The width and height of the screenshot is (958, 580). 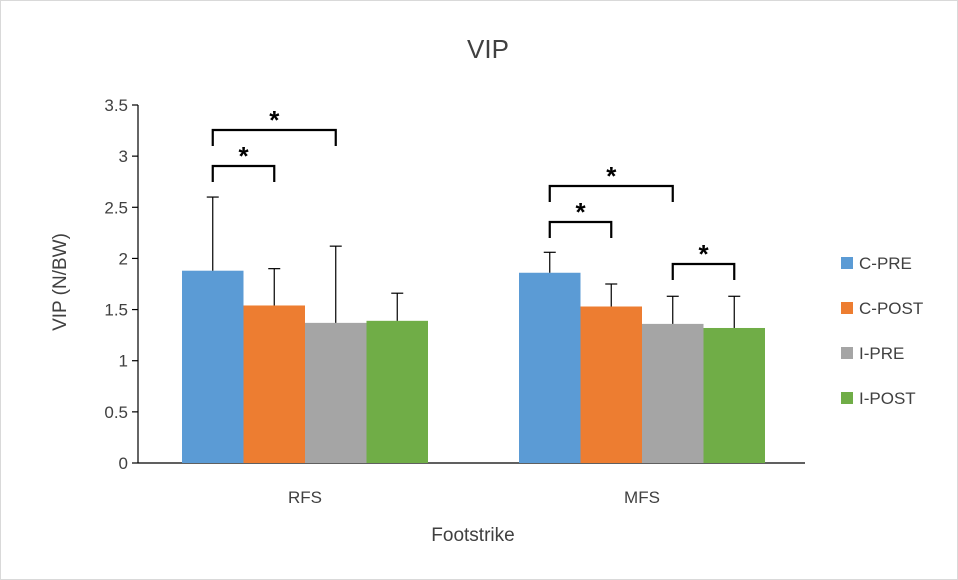 What do you see at coordinates (734, 395) in the screenshot?
I see `bar-i-post-mfs` at bounding box center [734, 395].